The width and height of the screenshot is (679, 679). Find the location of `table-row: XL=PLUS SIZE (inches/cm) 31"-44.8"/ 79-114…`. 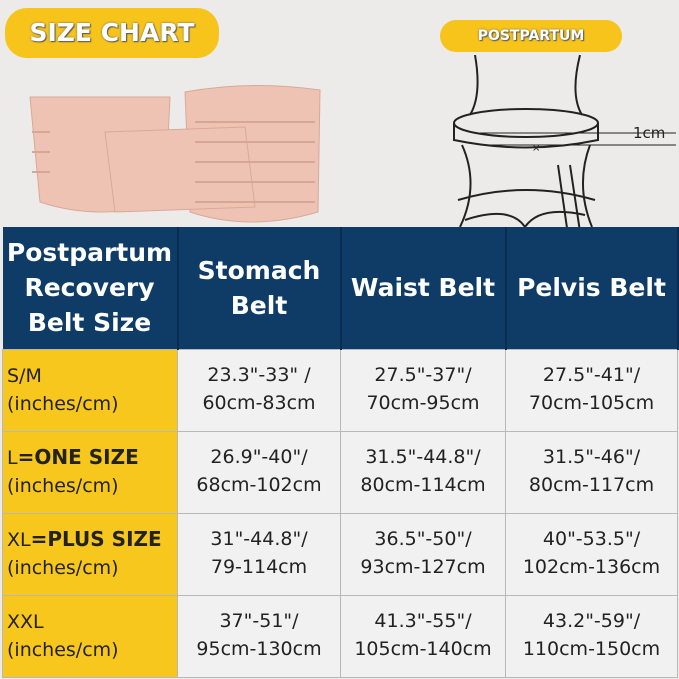

table-row: XL=PLUS SIZE (inches/cm) 31"-44.8"/ 79-114… is located at coordinates (340, 554).